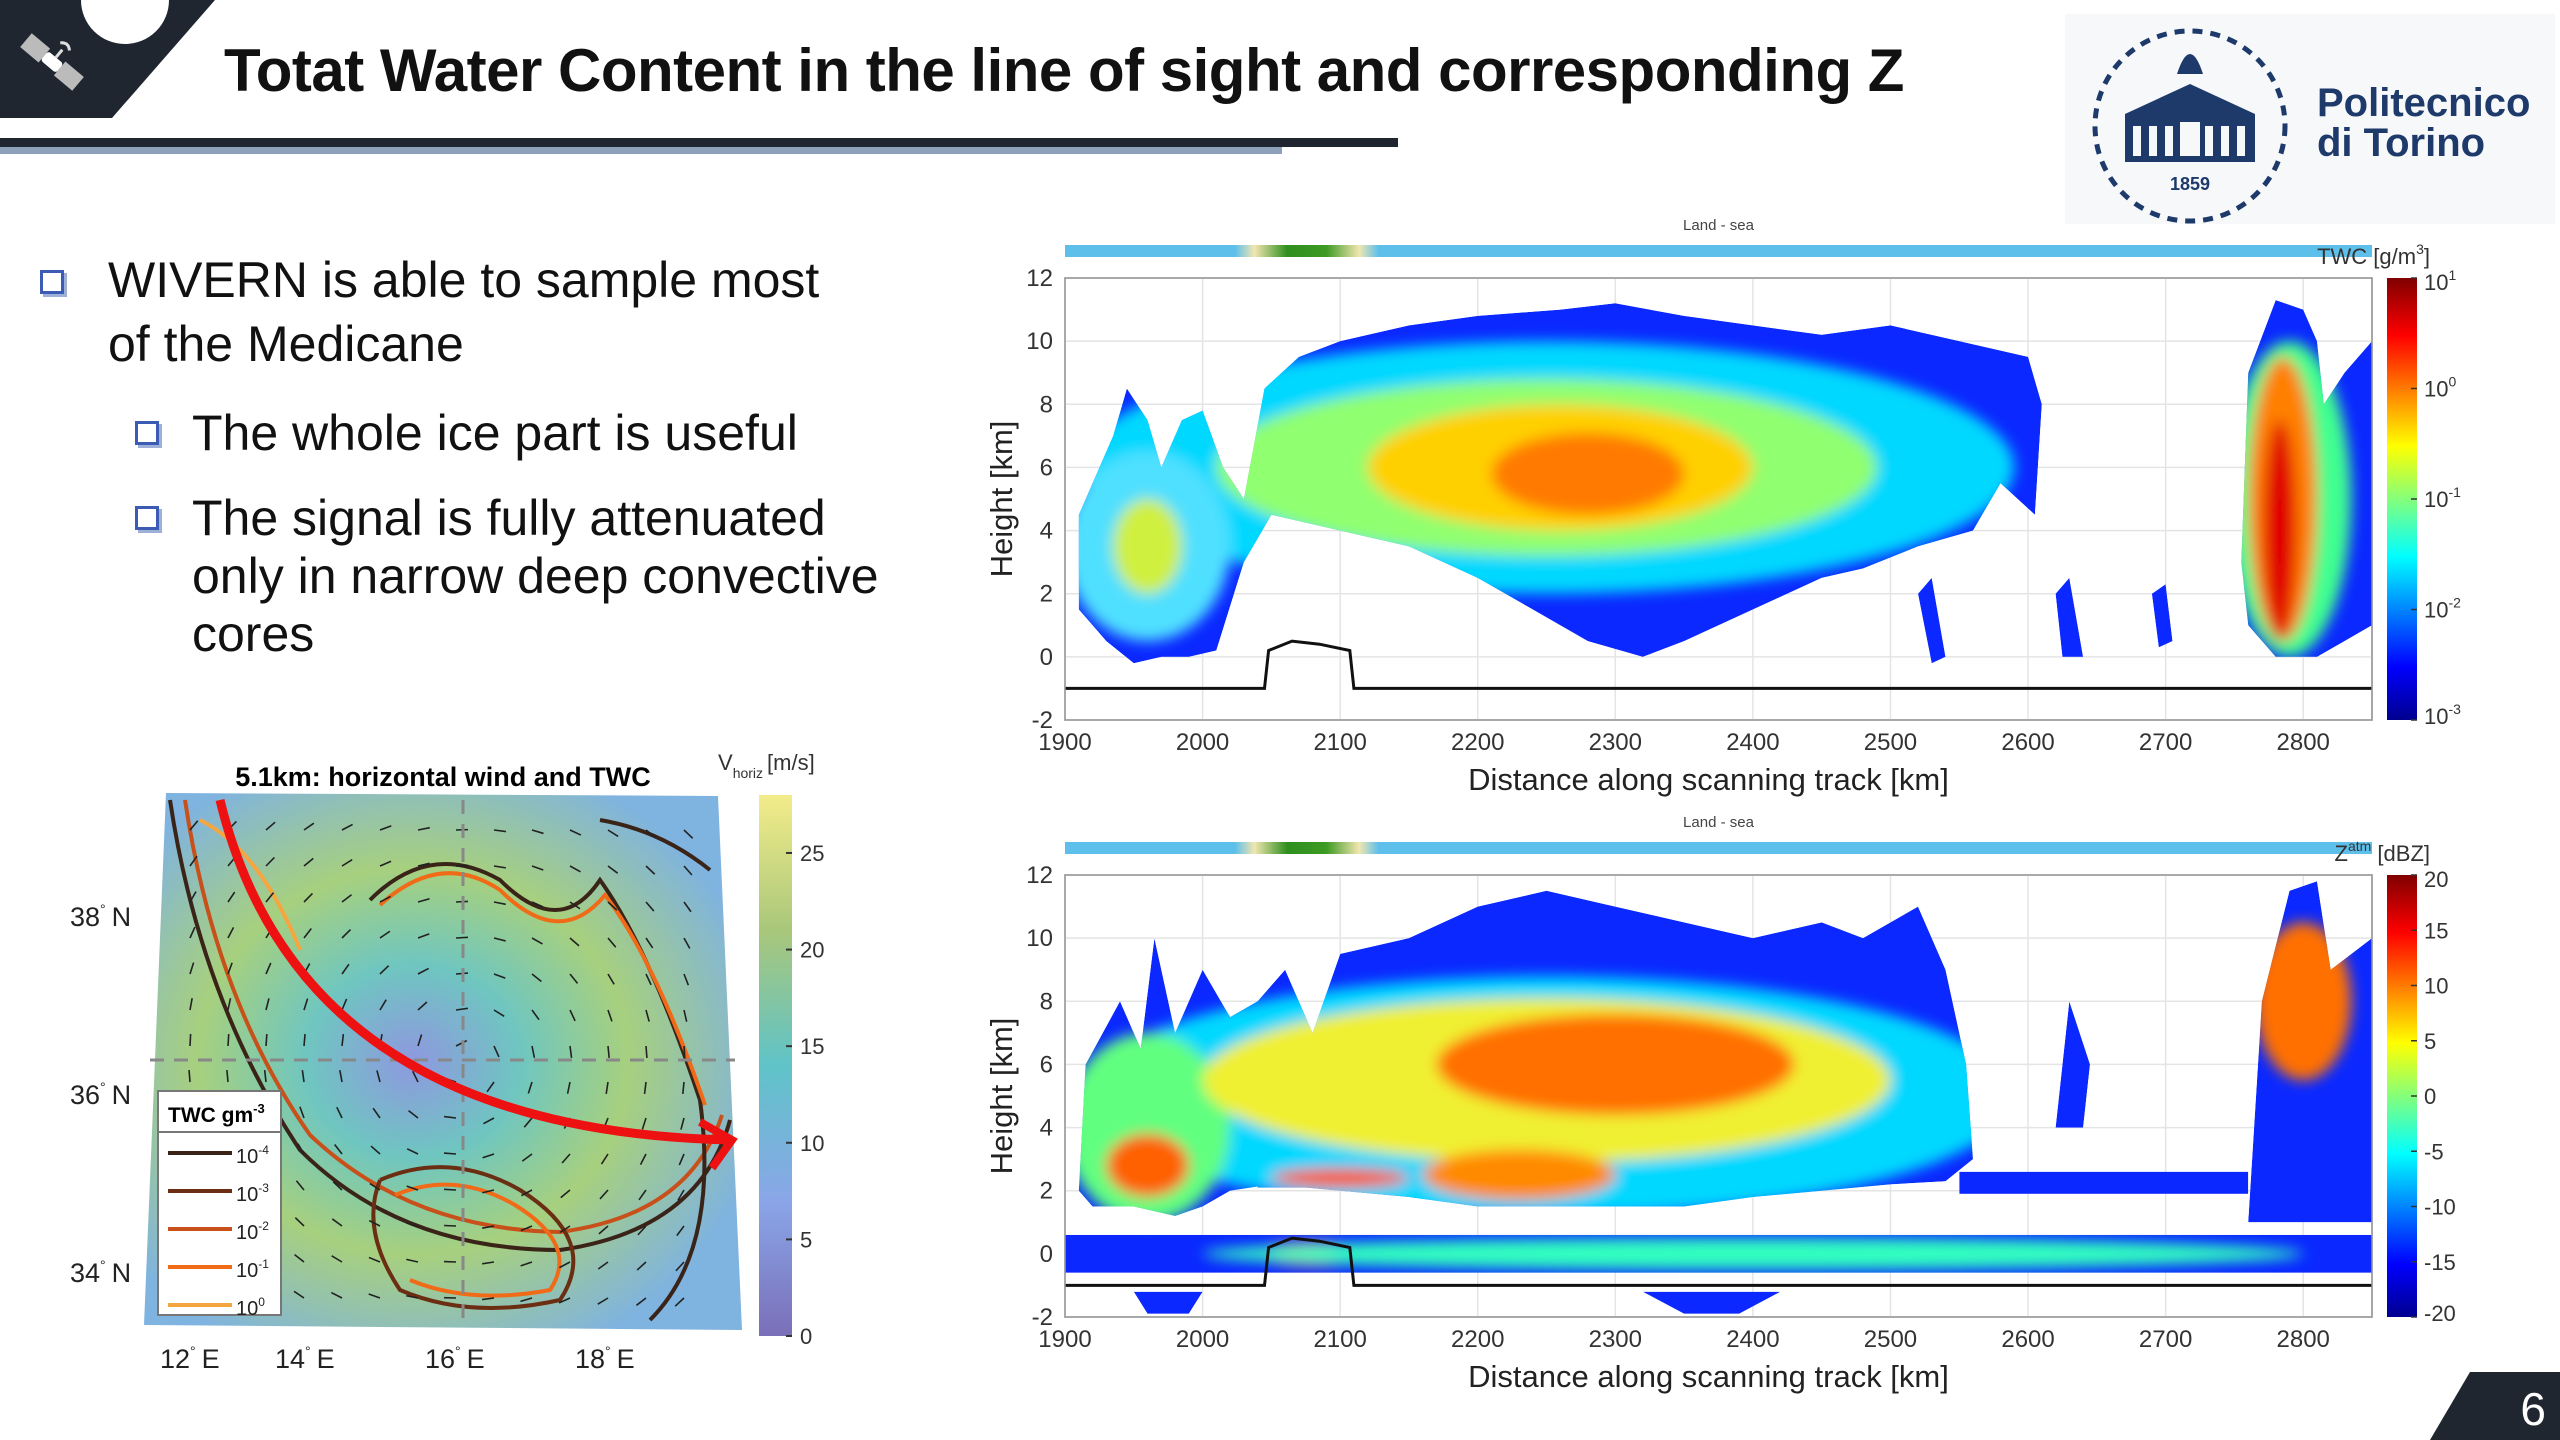  What do you see at coordinates (2533, 1409) in the screenshot?
I see `page-number: 6` at bounding box center [2533, 1409].